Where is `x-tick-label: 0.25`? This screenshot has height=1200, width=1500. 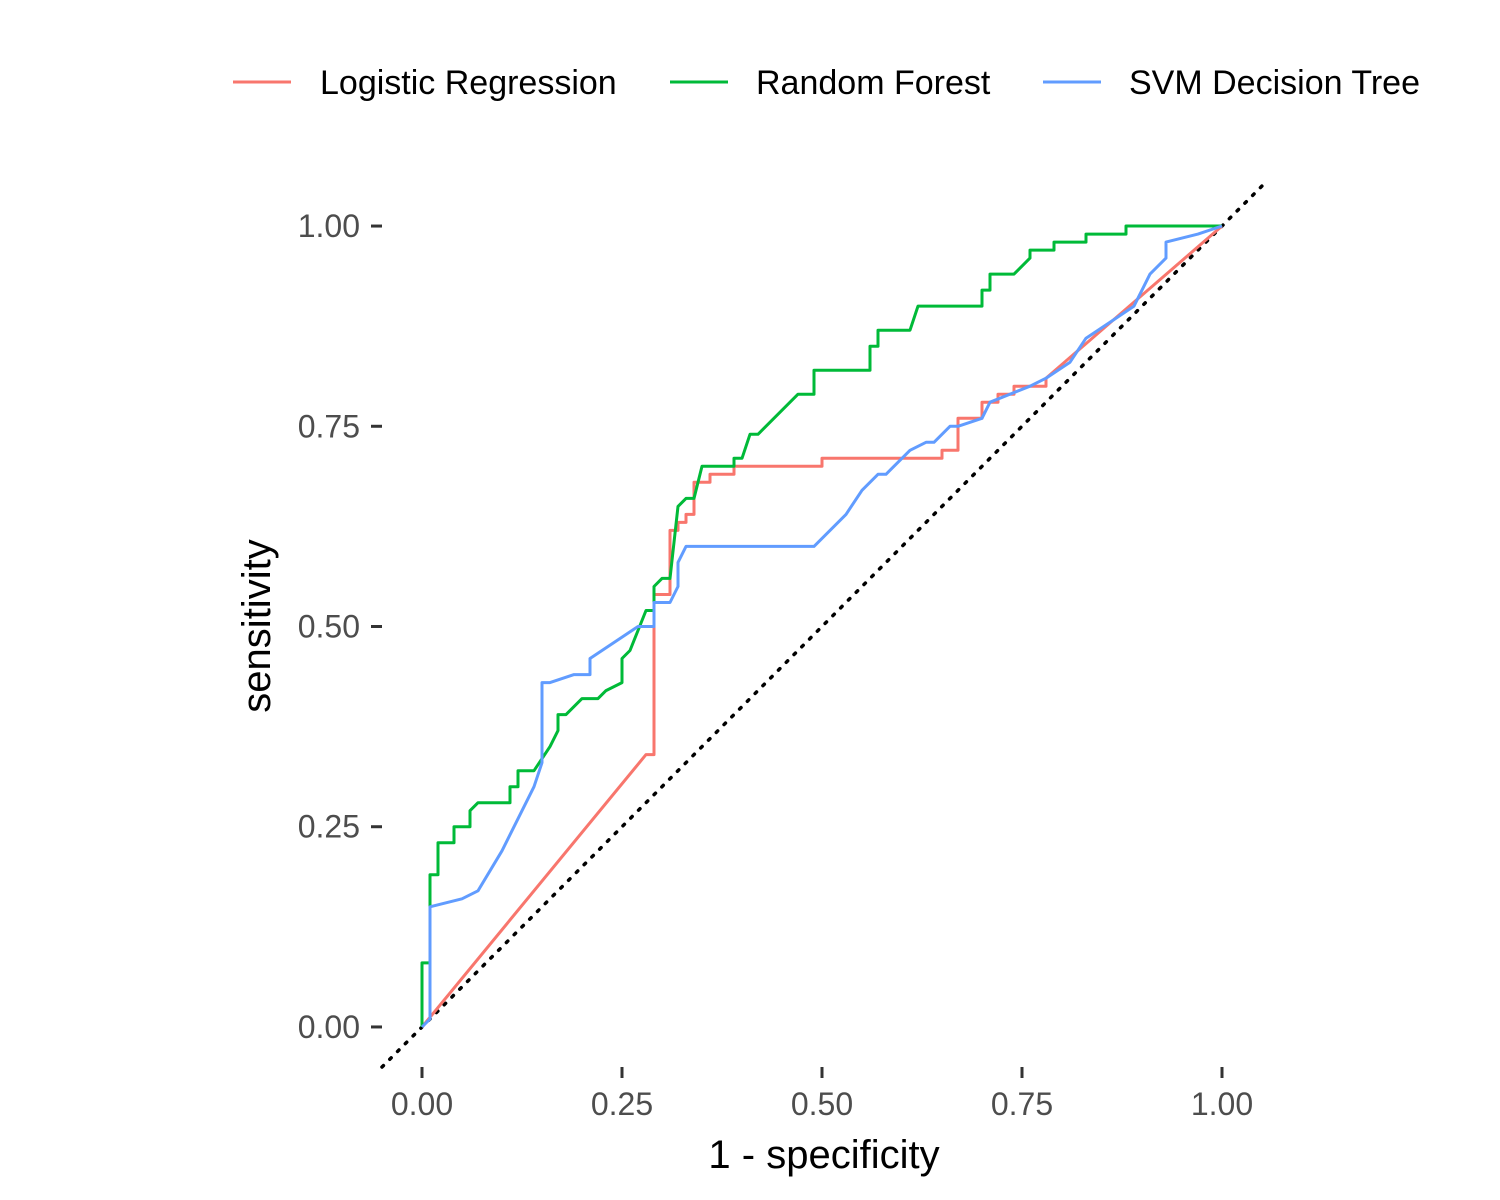
x-tick-label: 0.25 is located at coordinates (622, 1104).